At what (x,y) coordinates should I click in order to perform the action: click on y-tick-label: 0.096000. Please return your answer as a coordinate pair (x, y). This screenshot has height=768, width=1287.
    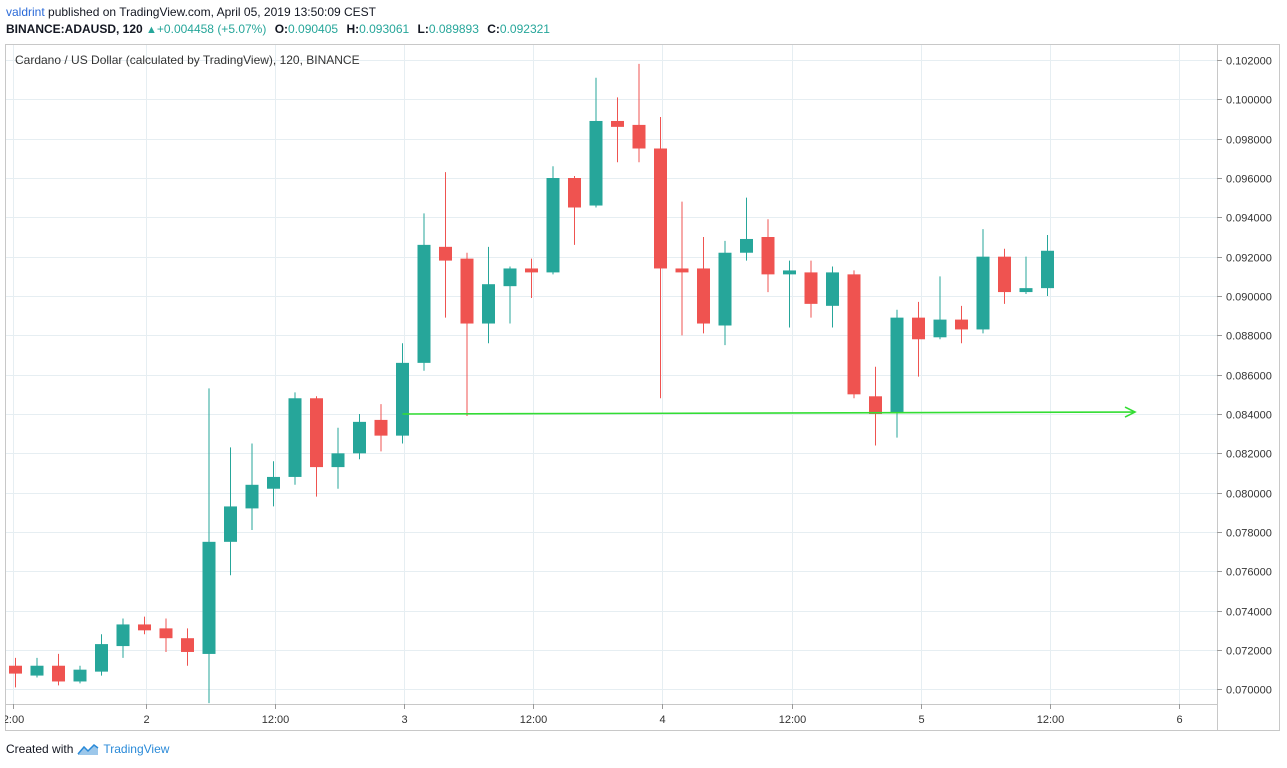
    Looking at the image, I should click on (1249, 180).